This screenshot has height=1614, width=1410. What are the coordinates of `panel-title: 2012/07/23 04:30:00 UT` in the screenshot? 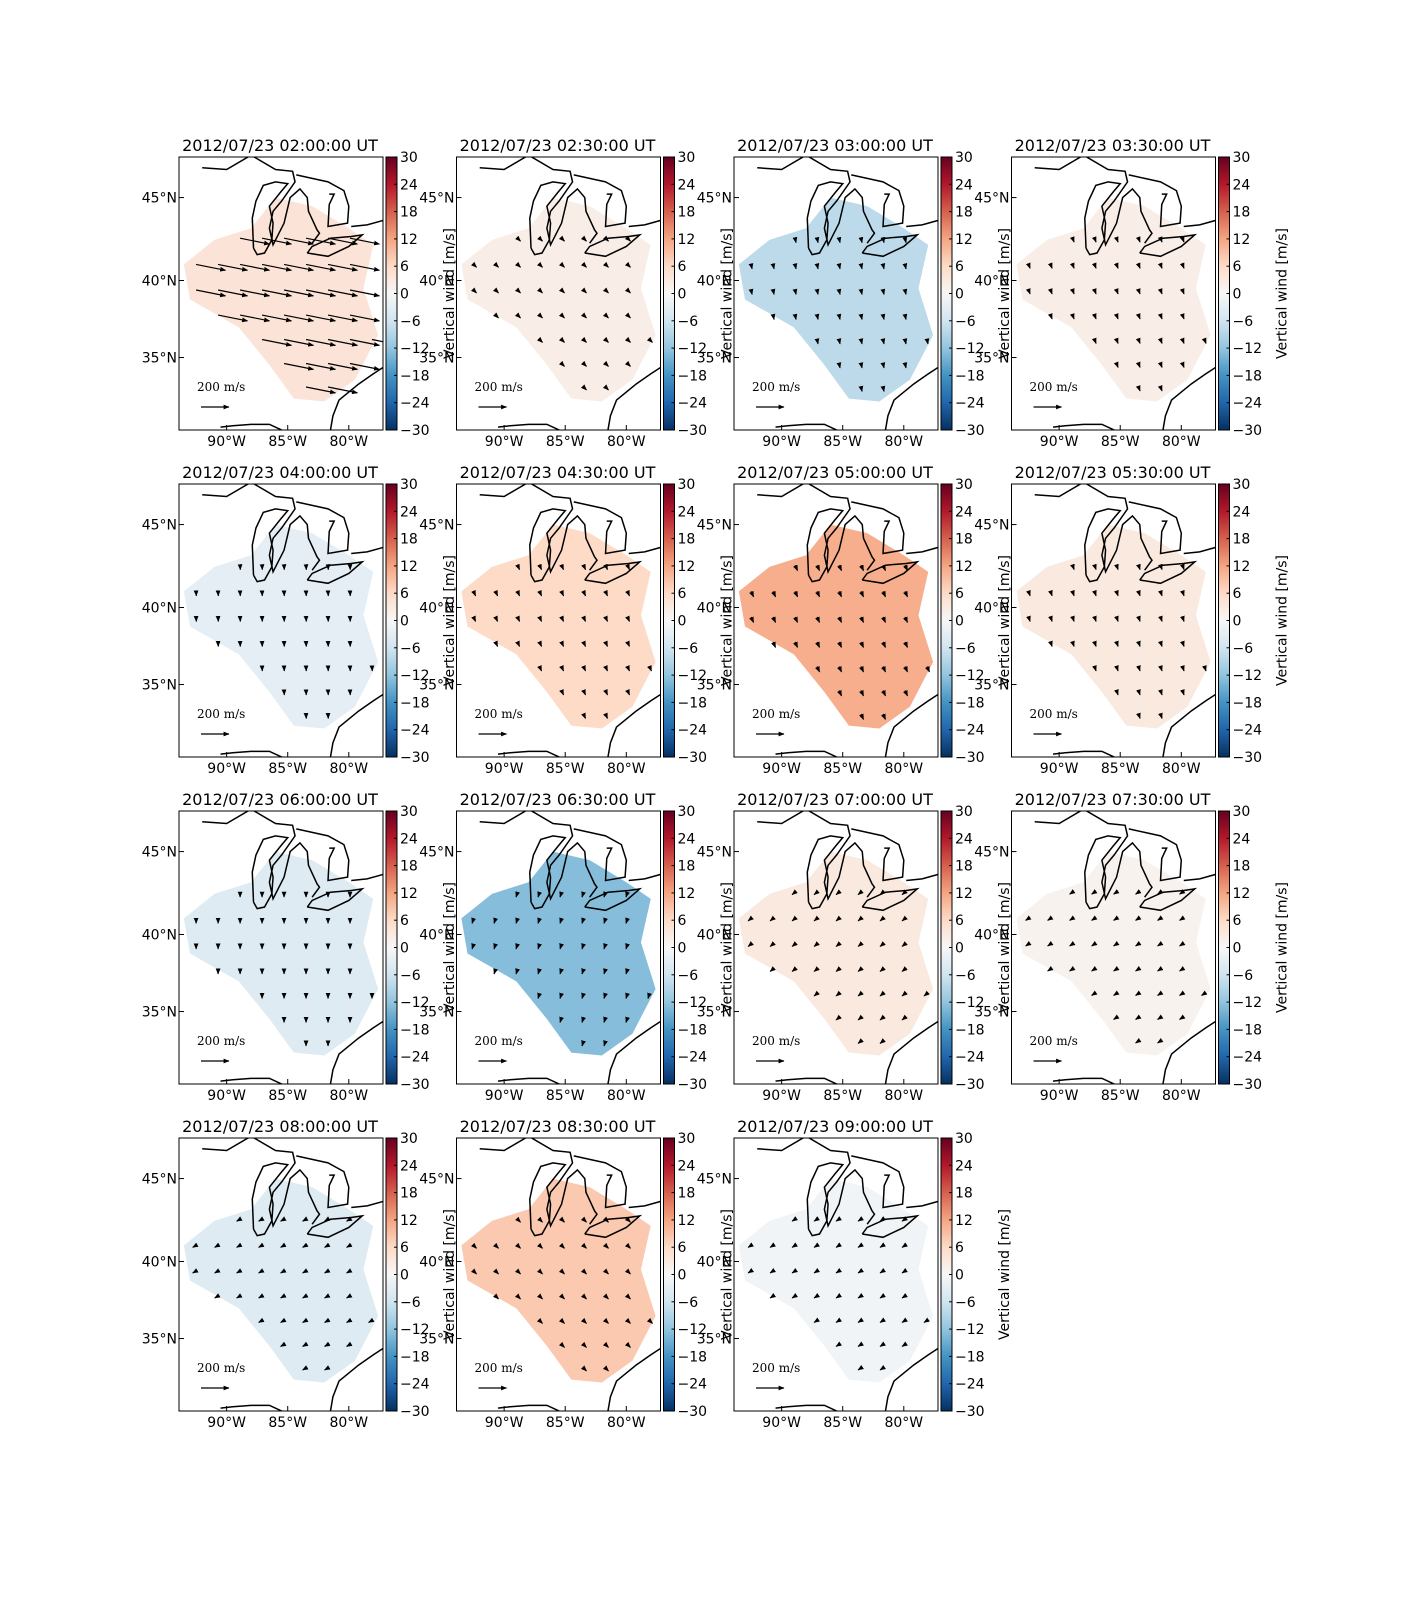 It's located at (558, 472).